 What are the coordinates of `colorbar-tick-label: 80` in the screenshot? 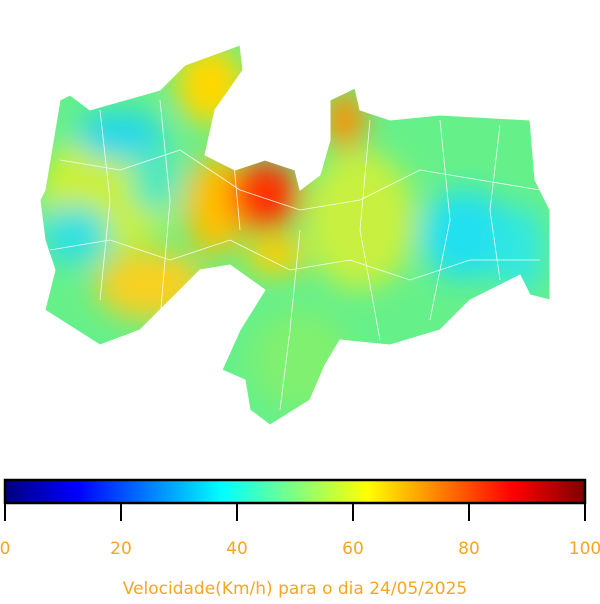 It's located at (469, 549).